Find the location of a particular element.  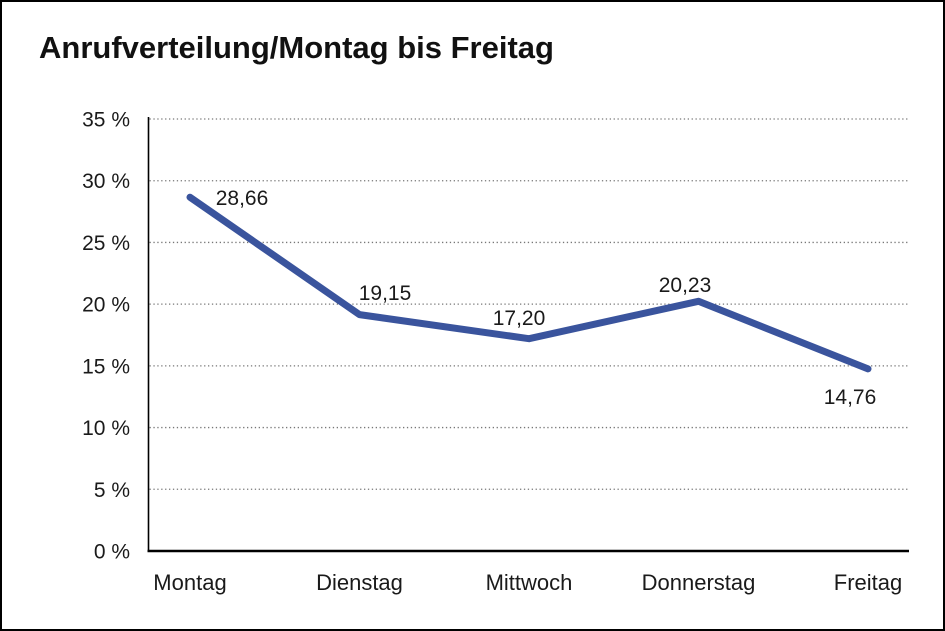

value-label: 28,66 is located at coordinates (242, 198).